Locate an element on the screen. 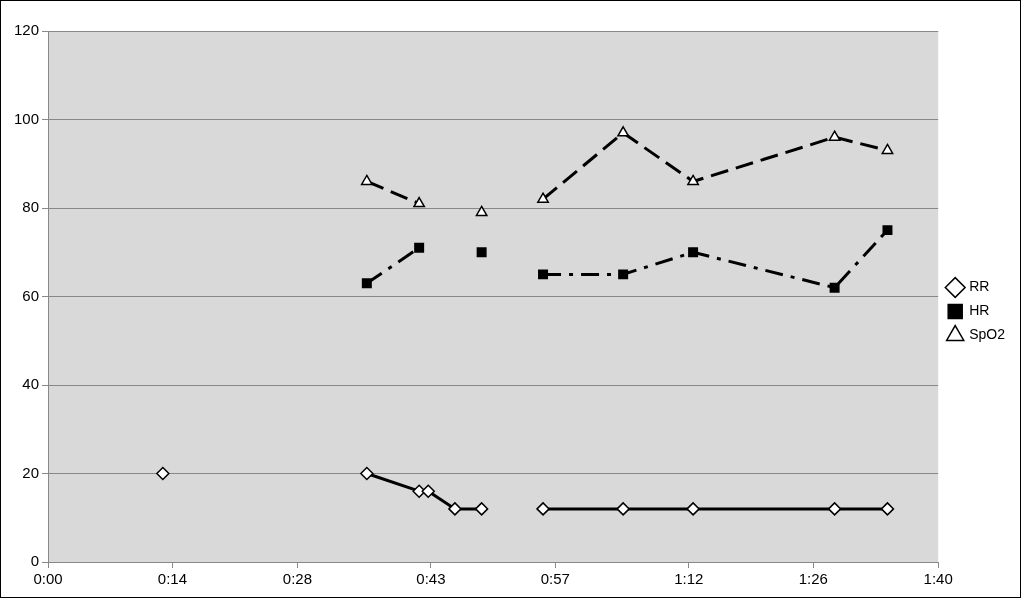  legend-label: SpO2 is located at coordinates (987, 334).